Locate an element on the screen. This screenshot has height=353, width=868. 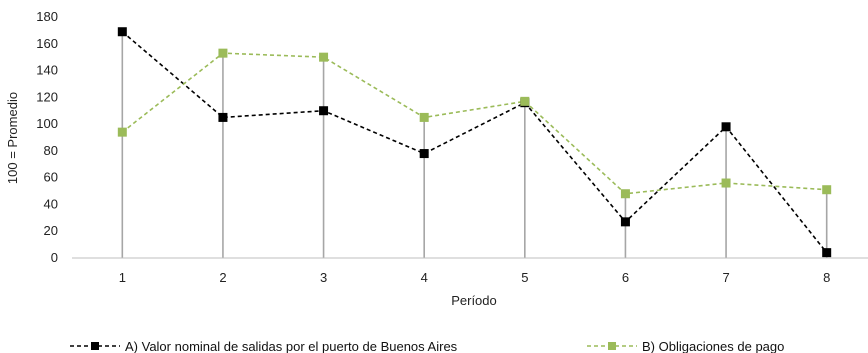
y-axis-title: 100 = Promedio is located at coordinates (12, 138).